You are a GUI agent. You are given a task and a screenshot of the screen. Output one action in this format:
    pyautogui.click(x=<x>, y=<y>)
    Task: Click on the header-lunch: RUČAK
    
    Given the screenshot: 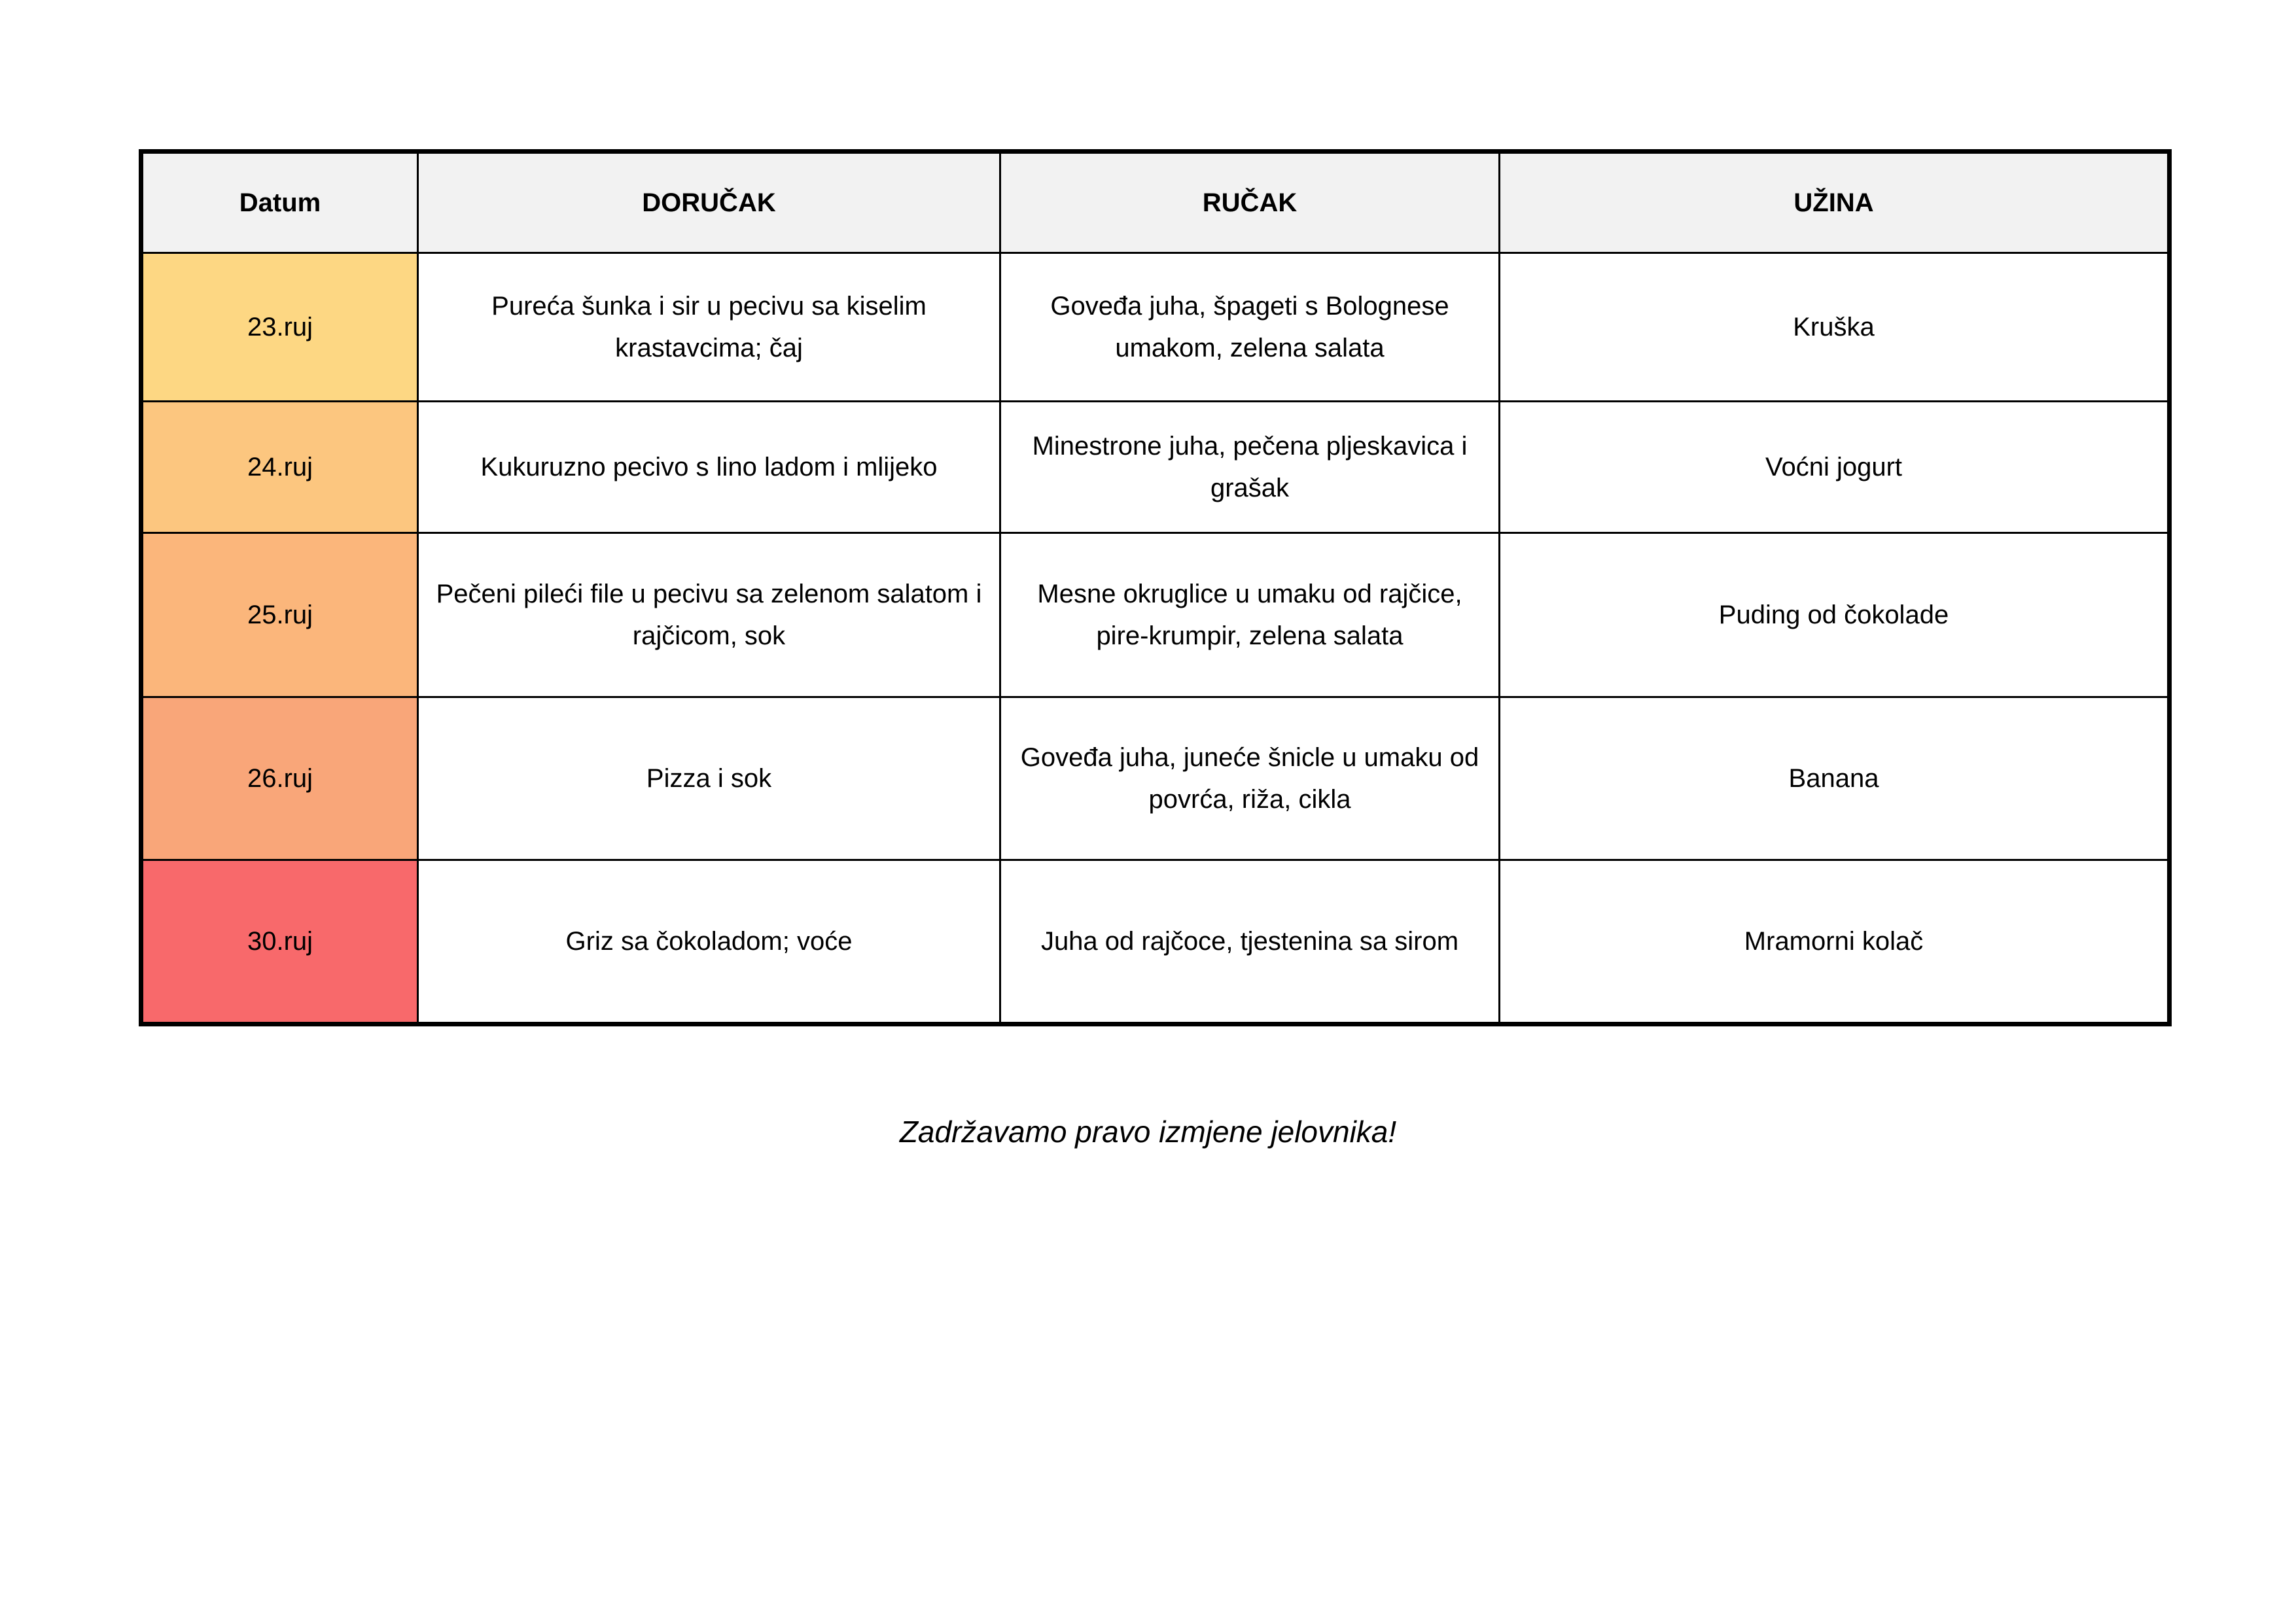 What is the action you would take?
    pyautogui.click(x=1250, y=202)
    